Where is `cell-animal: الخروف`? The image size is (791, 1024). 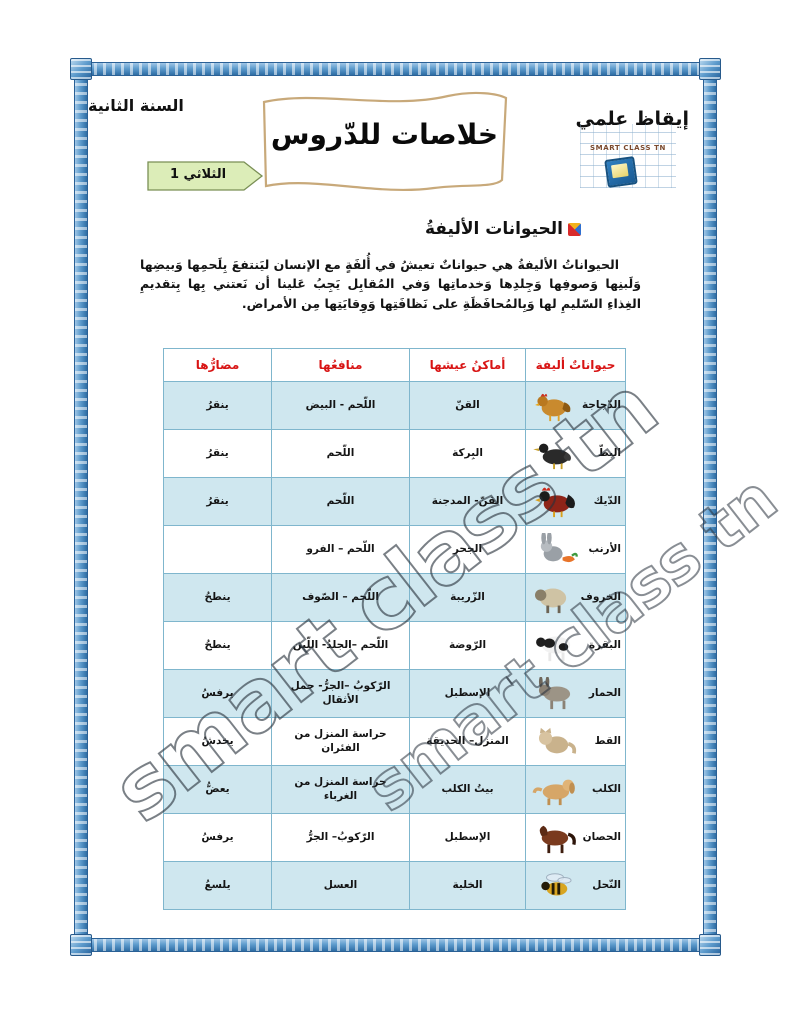
cell-animal: الخروف is located at coordinates (575, 597).